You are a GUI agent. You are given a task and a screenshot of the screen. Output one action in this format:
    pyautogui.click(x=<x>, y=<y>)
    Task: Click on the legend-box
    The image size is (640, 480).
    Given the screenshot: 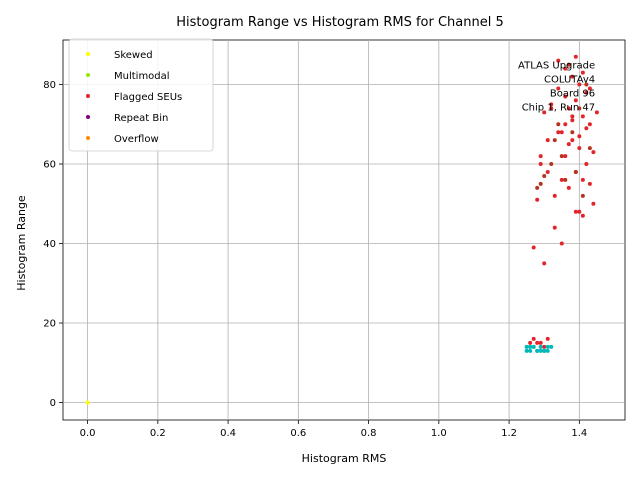 What is the action you would take?
    pyautogui.click(x=141, y=95)
    